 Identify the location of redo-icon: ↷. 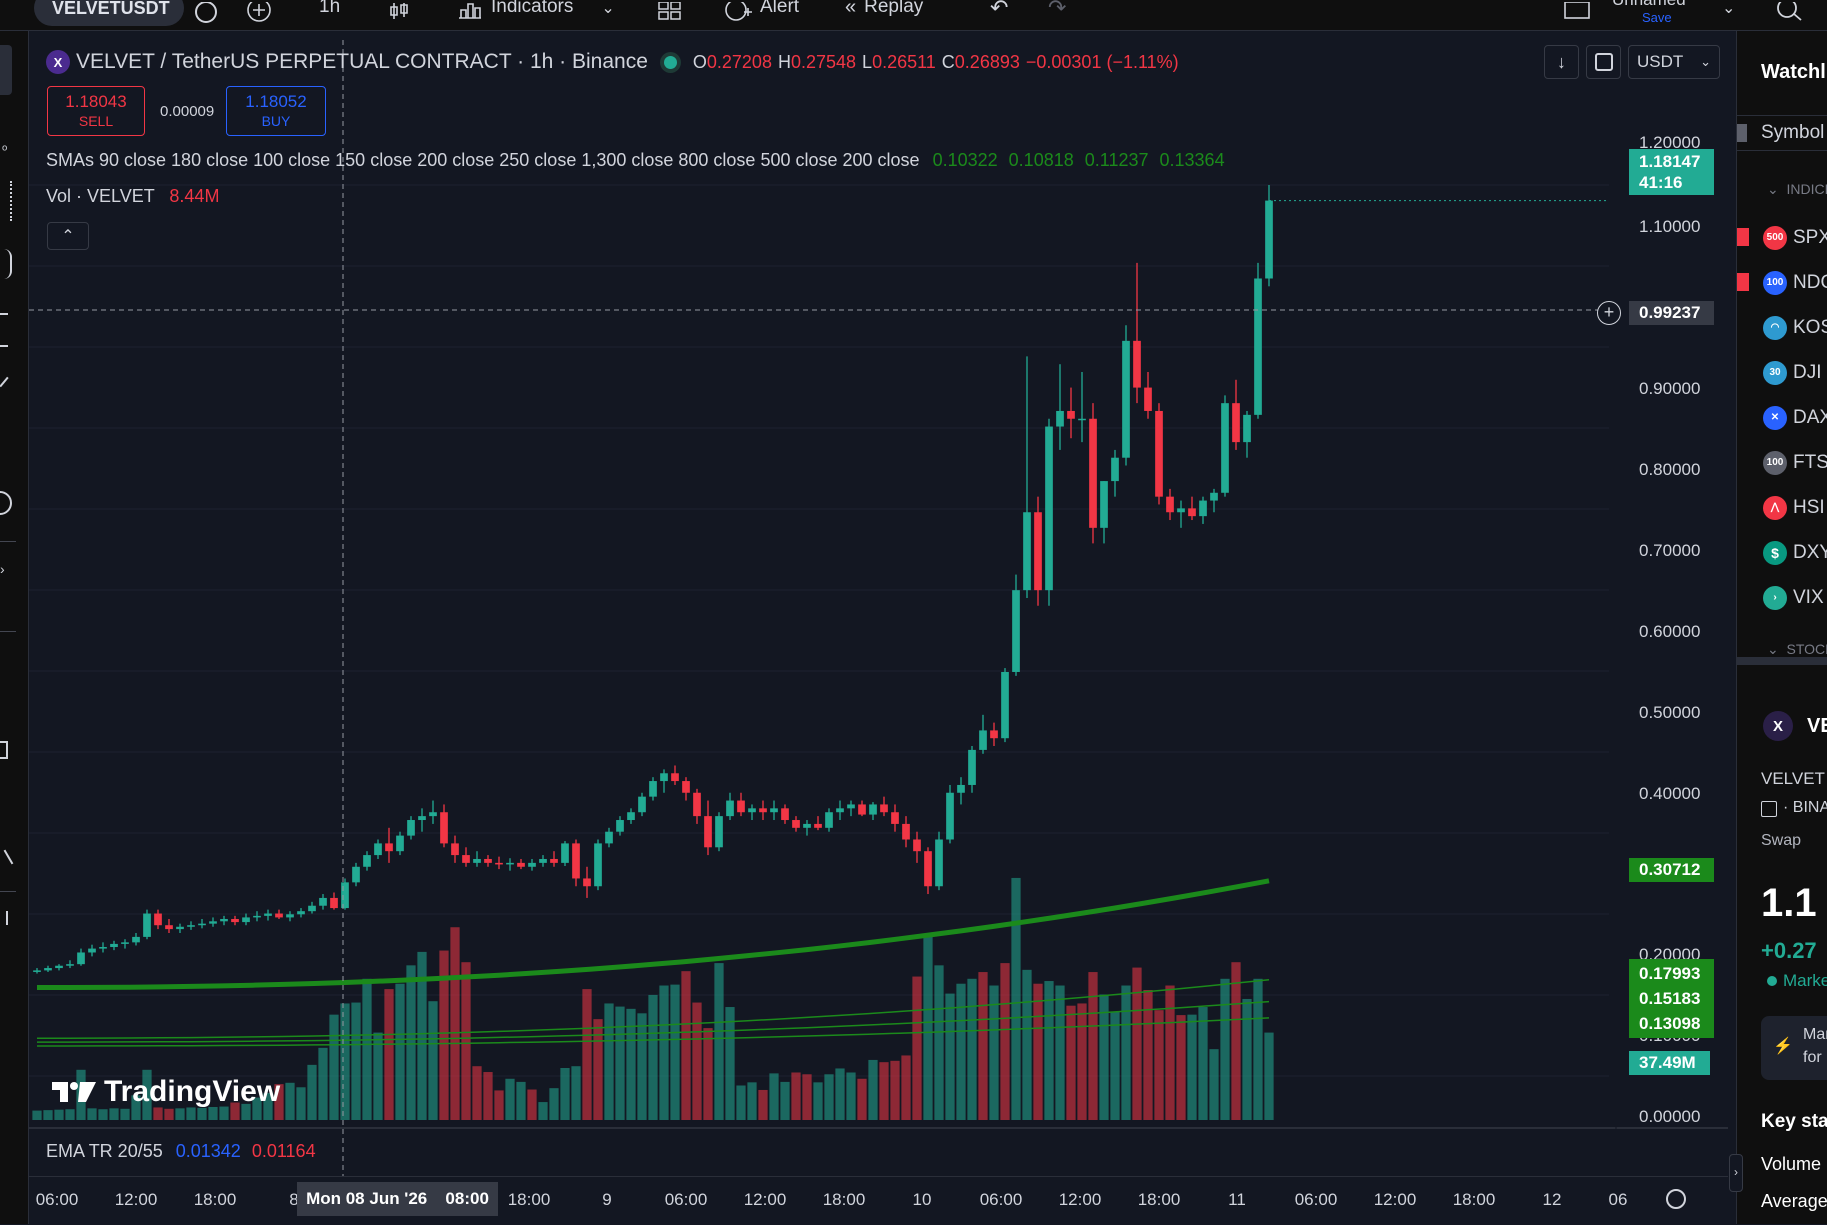
(1057, 10).